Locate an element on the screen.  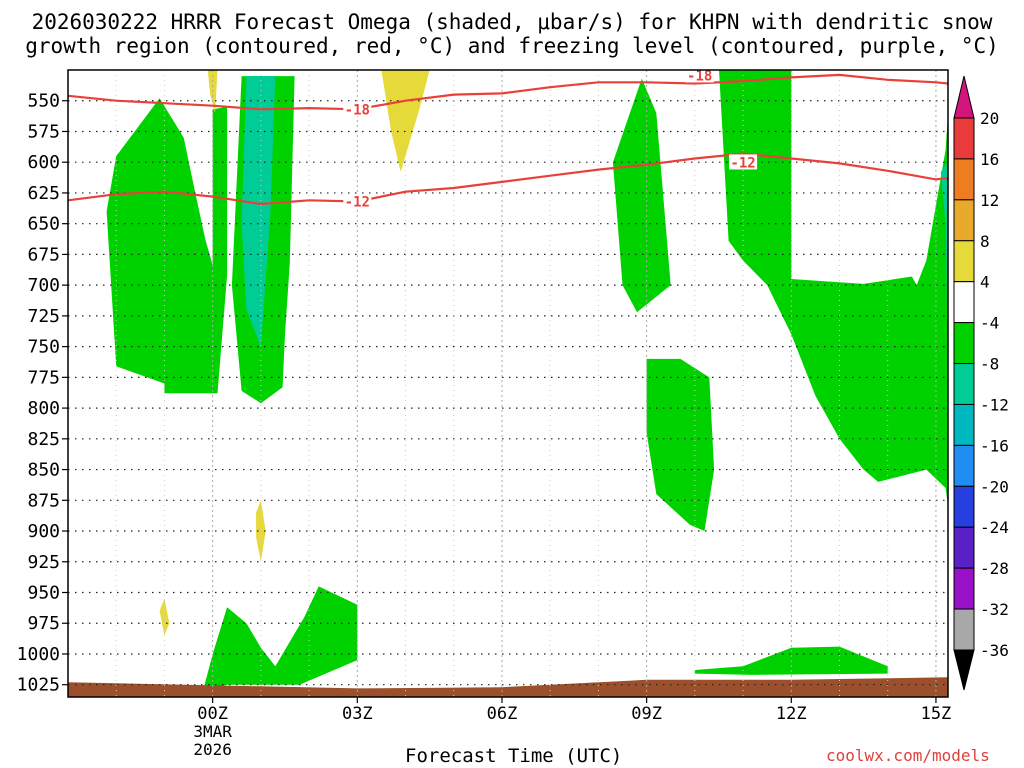
colorbar-label: 12 is located at coordinates (989, 200).